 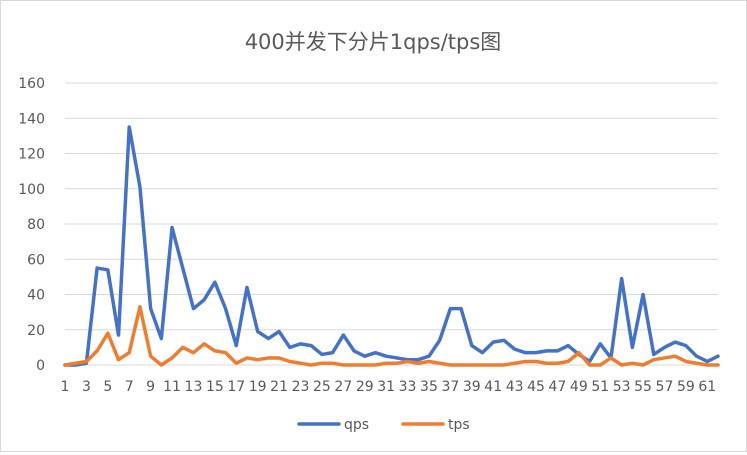 What do you see at coordinates (31, 190) in the screenshot?
I see `y-tick-label-100: 100` at bounding box center [31, 190].